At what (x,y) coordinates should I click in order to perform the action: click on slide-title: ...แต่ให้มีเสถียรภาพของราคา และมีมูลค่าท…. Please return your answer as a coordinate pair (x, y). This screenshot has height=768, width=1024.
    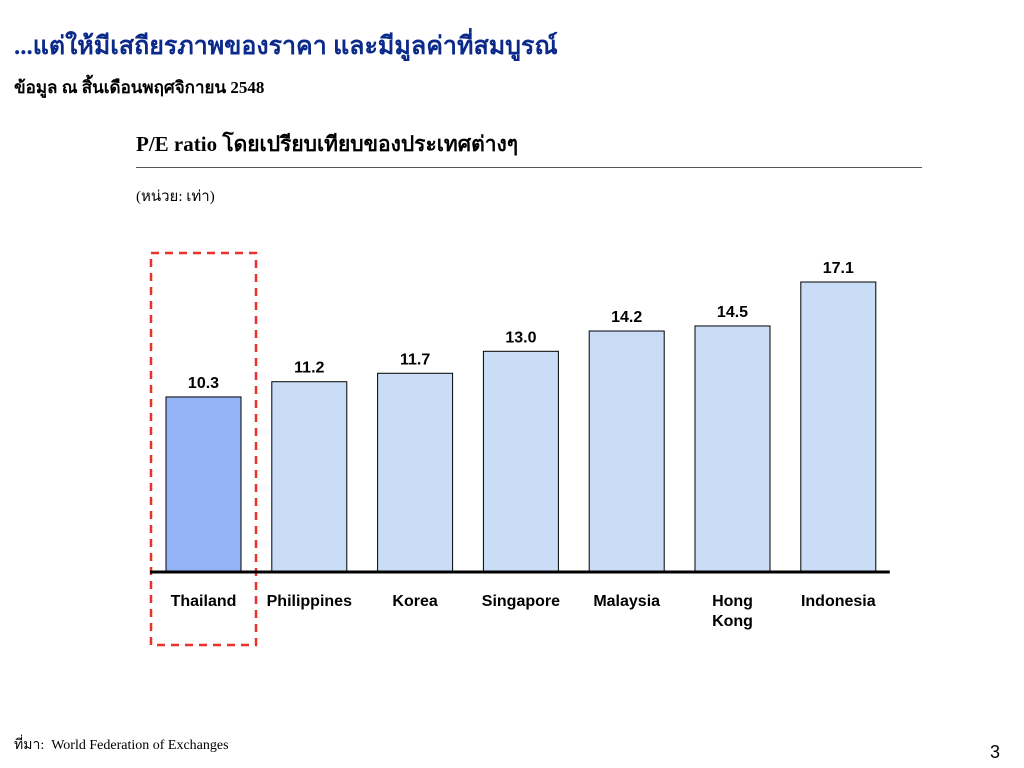
    Looking at the image, I should click on (286, 46).